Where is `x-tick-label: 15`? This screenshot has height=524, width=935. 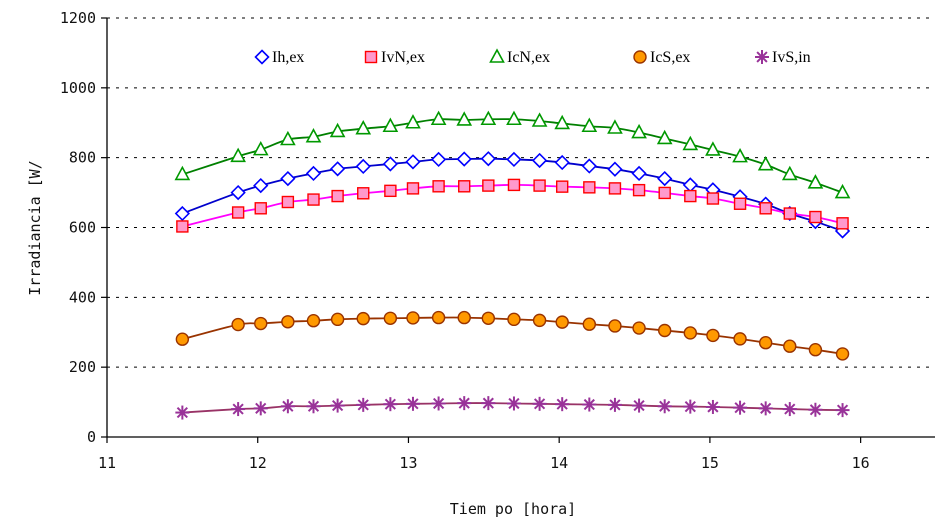
x-tick-label: 15 is located at coordinates (710, 463).